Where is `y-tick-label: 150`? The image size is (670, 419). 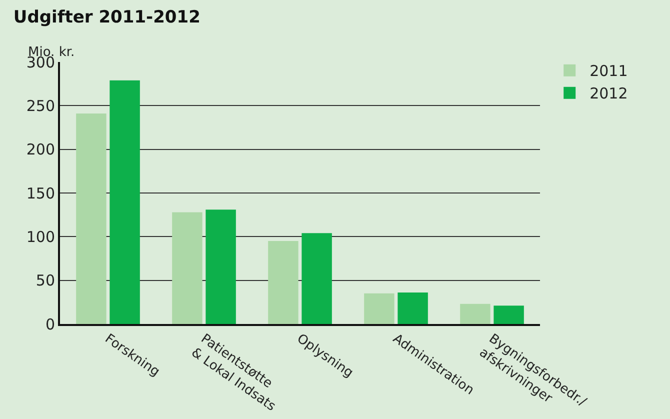
y-tick-label: 150 is located at coordinates (40, 193).